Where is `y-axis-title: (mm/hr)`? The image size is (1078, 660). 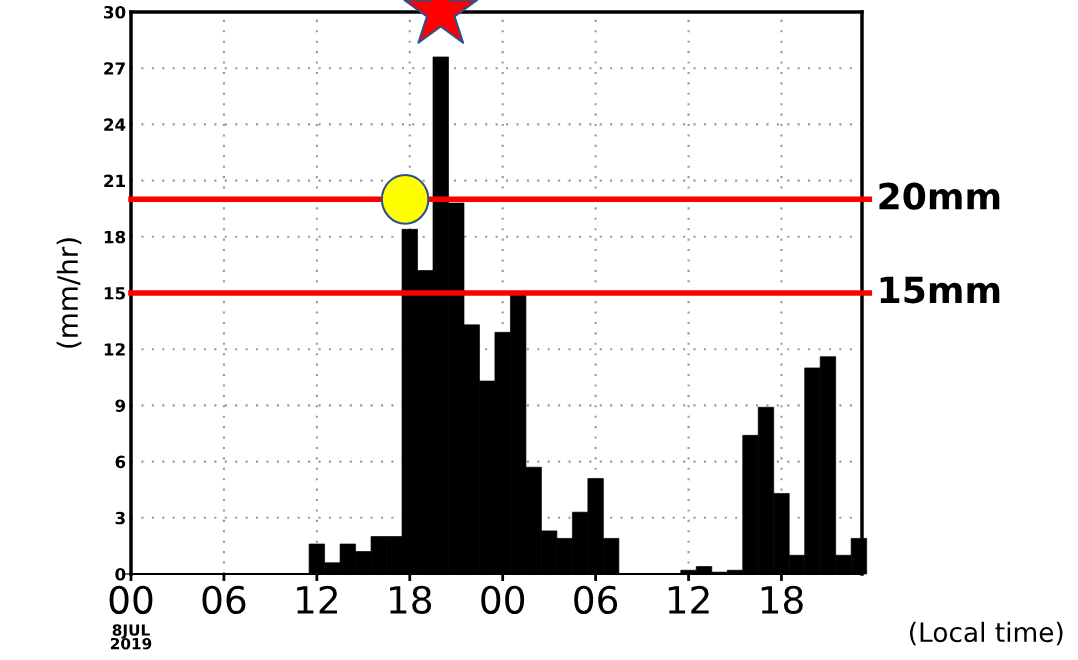 y-axis-title: (mm/hr) is located at coordinates (69, 293).